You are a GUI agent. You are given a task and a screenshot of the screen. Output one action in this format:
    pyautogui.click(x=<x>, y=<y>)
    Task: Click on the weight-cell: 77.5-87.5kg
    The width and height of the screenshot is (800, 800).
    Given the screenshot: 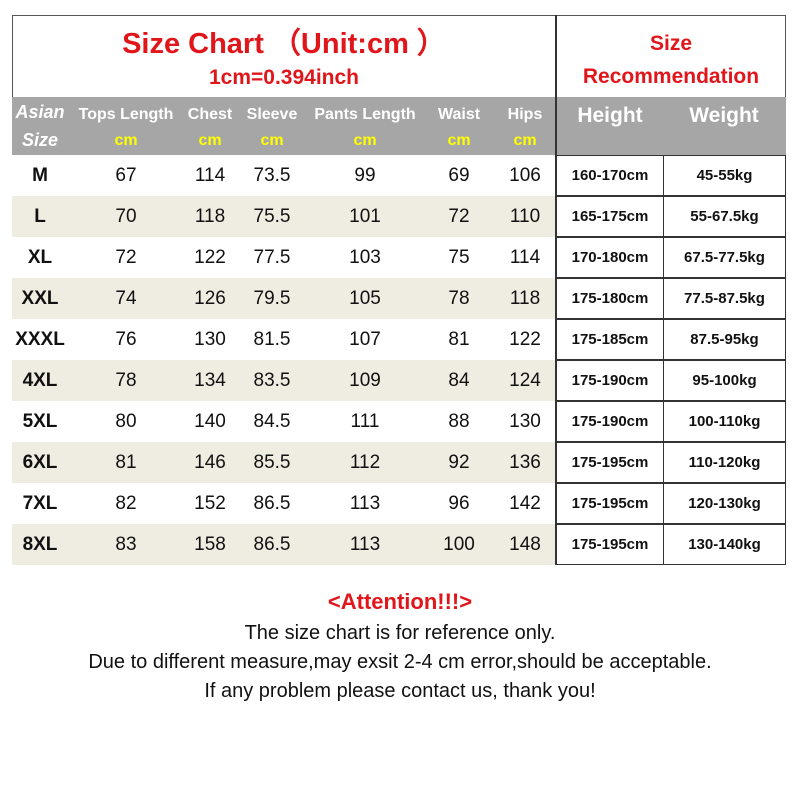 What is the action you would take?
    pyautogui.click(x=724, y=298)
    